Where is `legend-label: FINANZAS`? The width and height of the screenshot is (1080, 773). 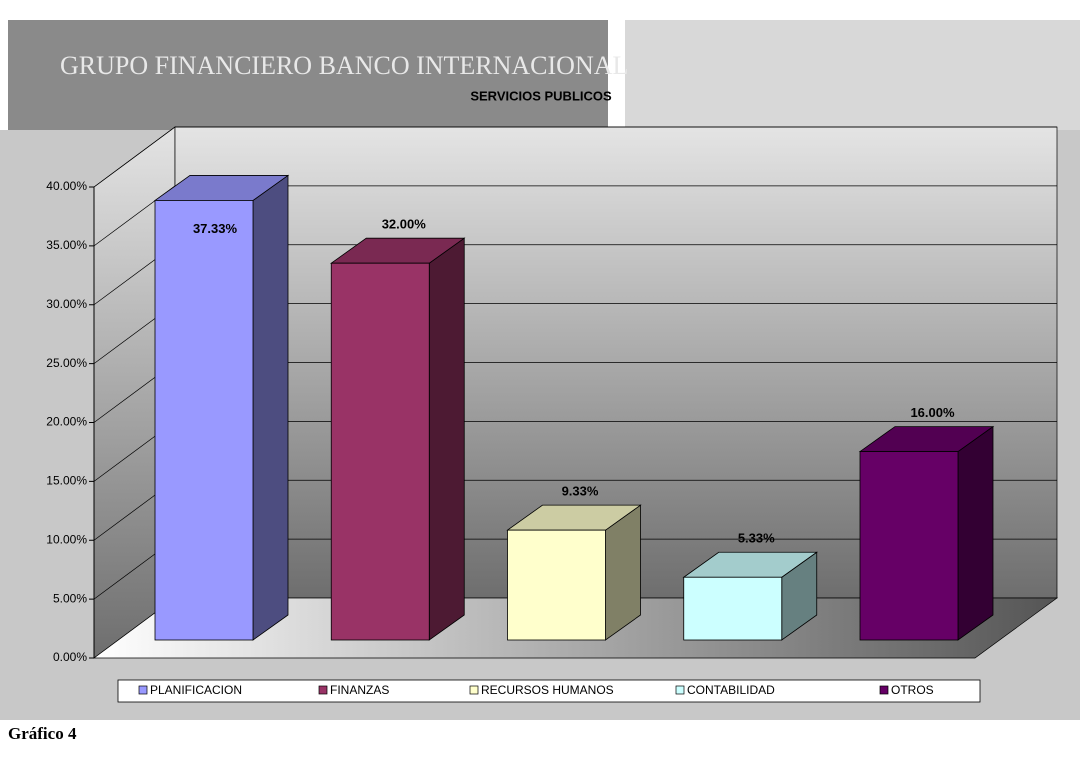
legend-label: FINANZAS is located at coordinates (359, 690).